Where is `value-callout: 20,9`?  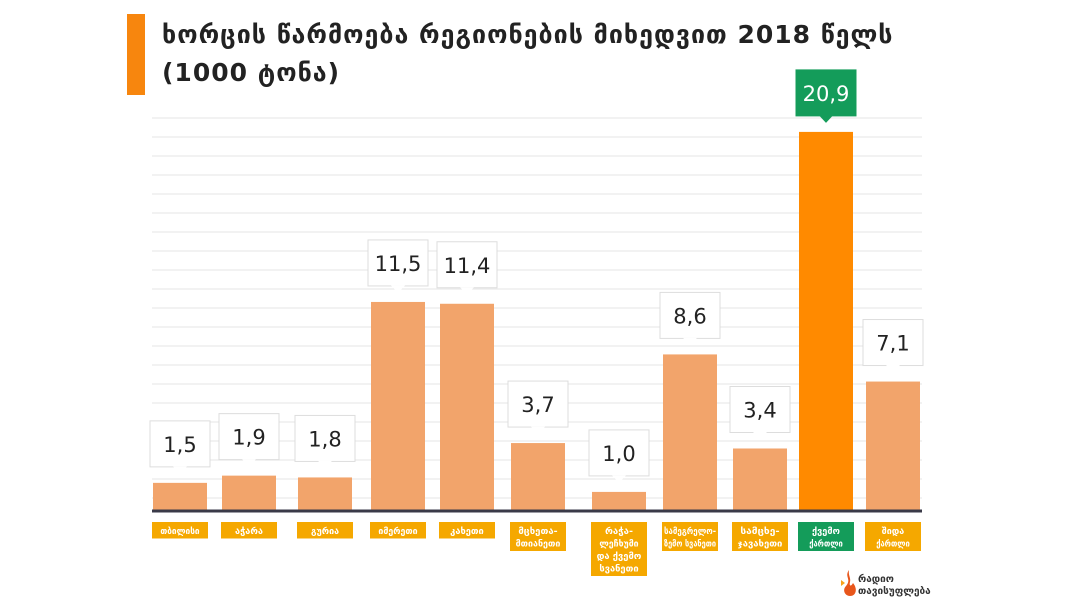 value-callout: 20,9 is located at coordinates (826, 96).